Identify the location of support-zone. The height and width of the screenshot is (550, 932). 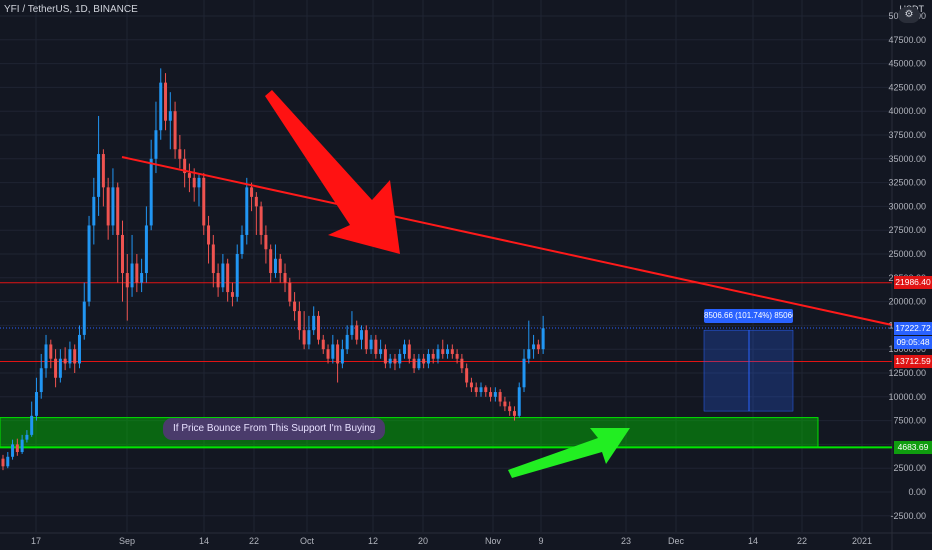
(409, 432).